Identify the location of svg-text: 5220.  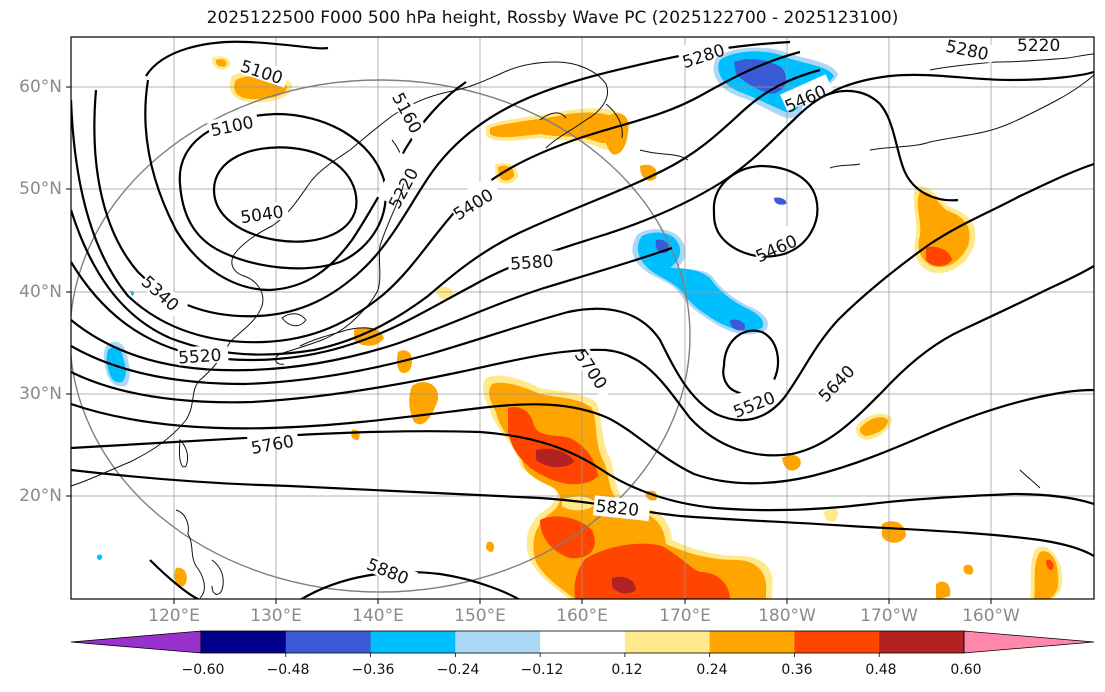
(1038, 46).